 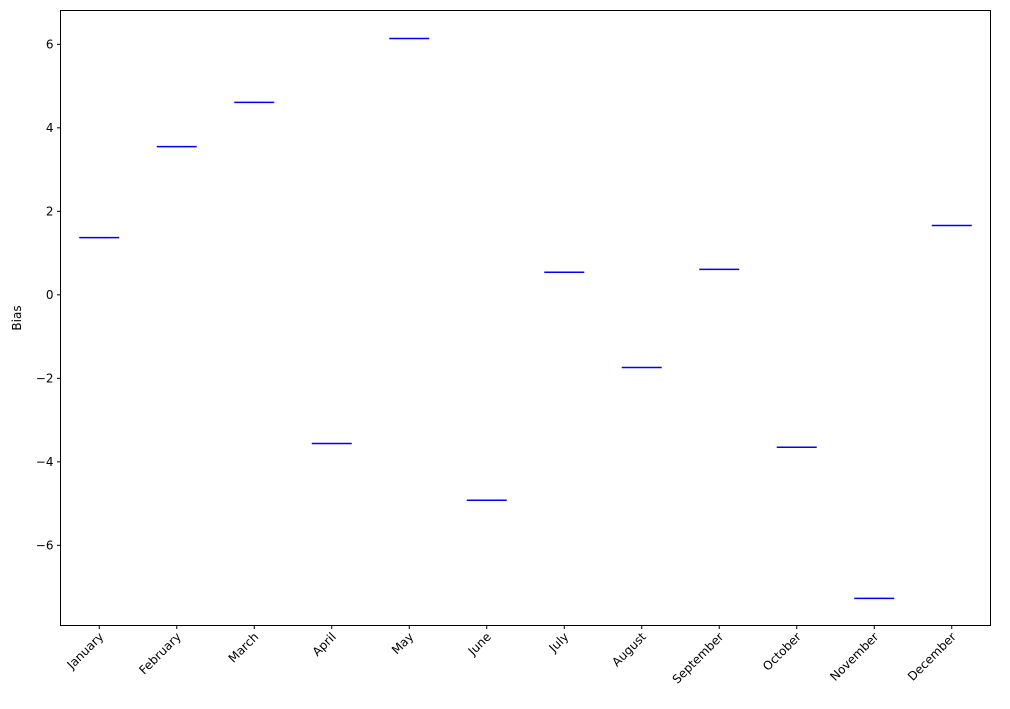 I want to click on y-tick-label: 6, so click(x=50, y=44).